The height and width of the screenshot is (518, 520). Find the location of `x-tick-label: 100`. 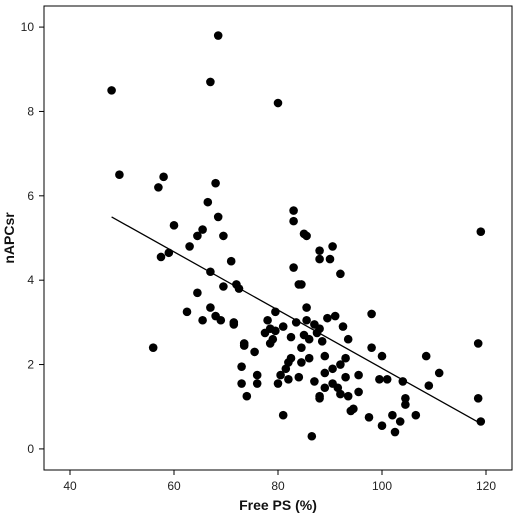

x-tick-label: 100 is located at coordinates (382, 486).